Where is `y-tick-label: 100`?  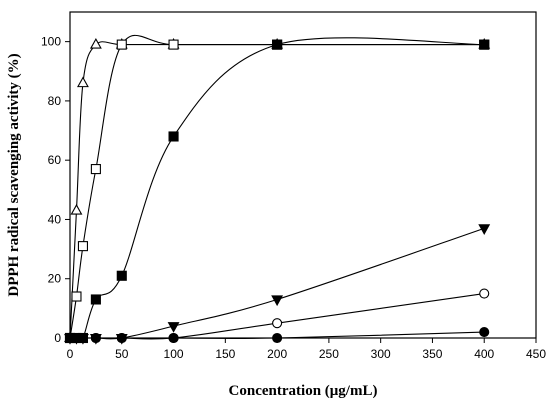
y-tick-label: 100 is located at coordinates (51, 42).